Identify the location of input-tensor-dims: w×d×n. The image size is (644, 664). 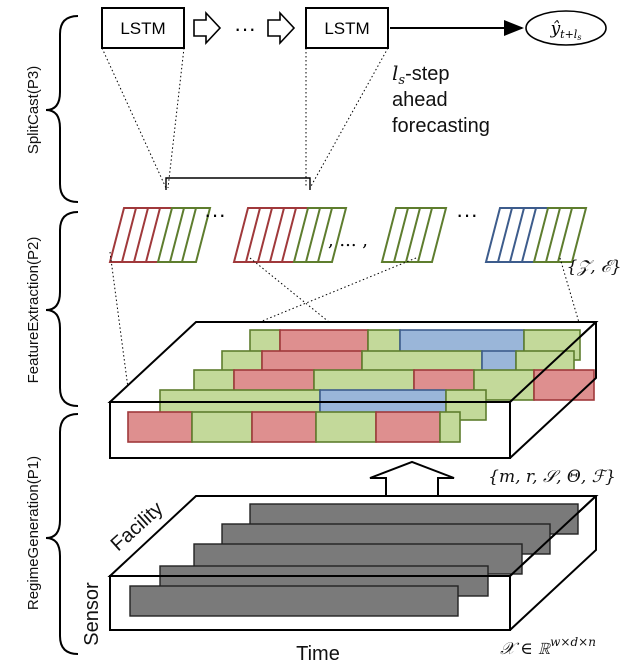
(573, 642).